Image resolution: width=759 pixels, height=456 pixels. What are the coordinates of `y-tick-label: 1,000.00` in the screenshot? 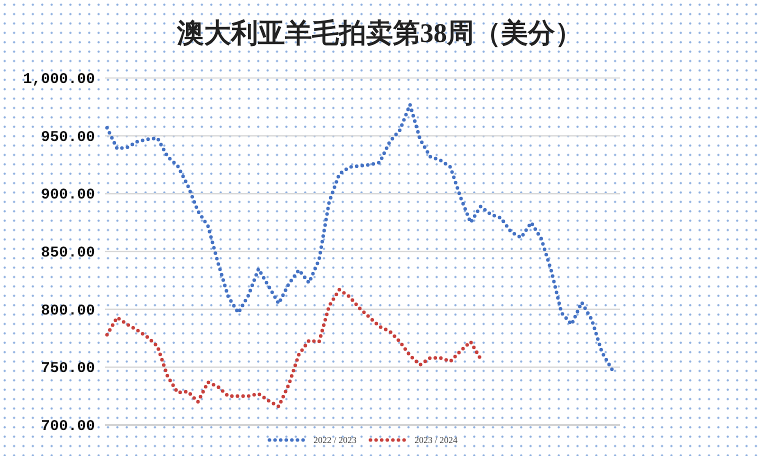 It's located at (58, 79).